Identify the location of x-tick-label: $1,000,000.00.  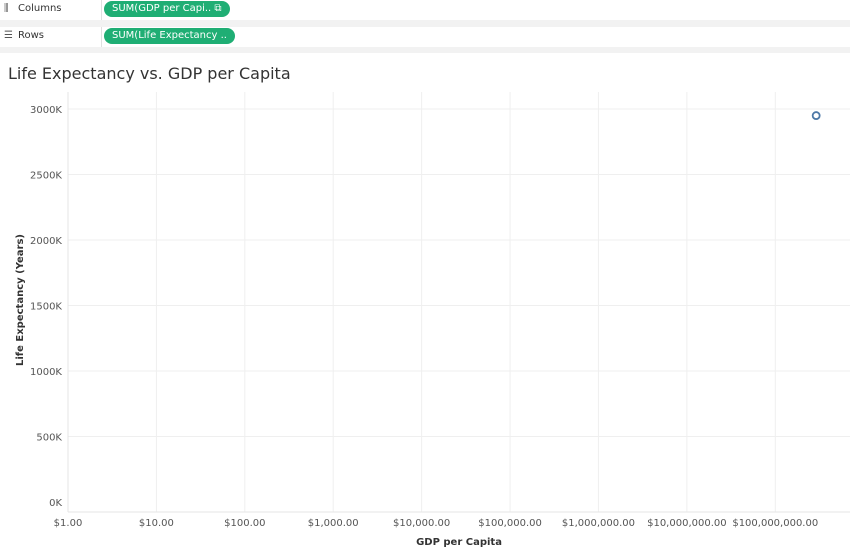
(598, 523).